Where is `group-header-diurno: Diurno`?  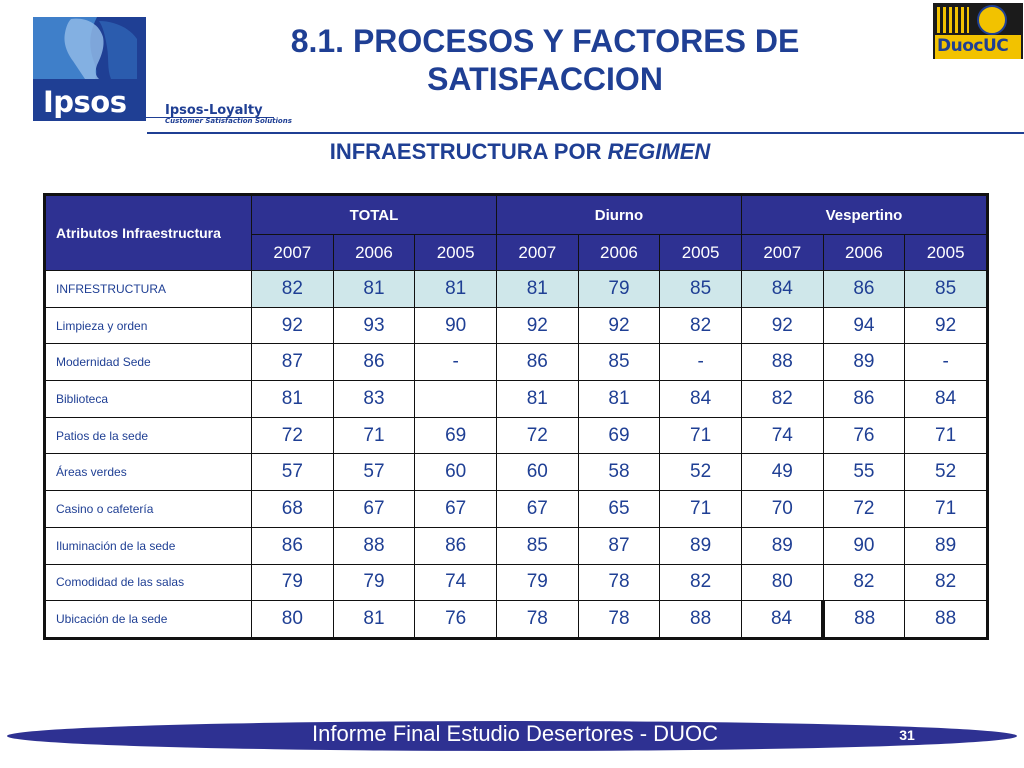
group-header-diurno: Diurno is located at coordinates (618, 215).